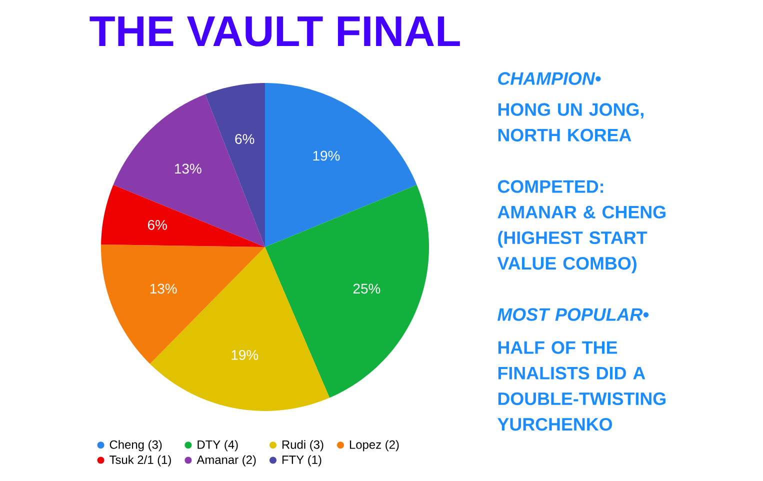 The width and height of the screenshot is (763, 481). I want to click on text: COMPETED: AMANAR & CHENG (HIGHEST START VALUE COMBO), so click(581, 227).